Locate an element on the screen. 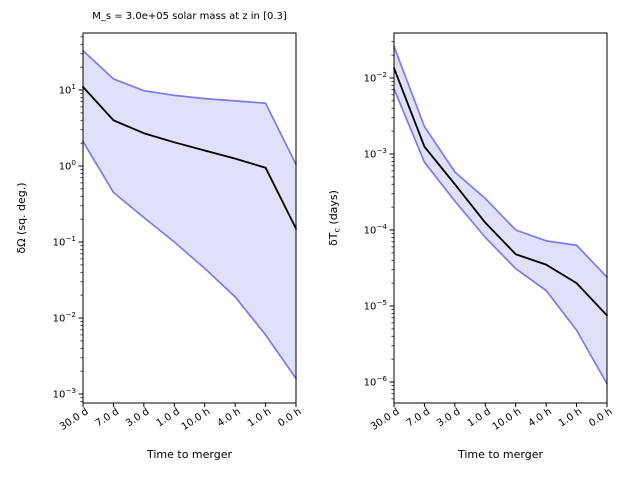  x-axis-label-left: Time to merger is located at coordinates (189, 454).